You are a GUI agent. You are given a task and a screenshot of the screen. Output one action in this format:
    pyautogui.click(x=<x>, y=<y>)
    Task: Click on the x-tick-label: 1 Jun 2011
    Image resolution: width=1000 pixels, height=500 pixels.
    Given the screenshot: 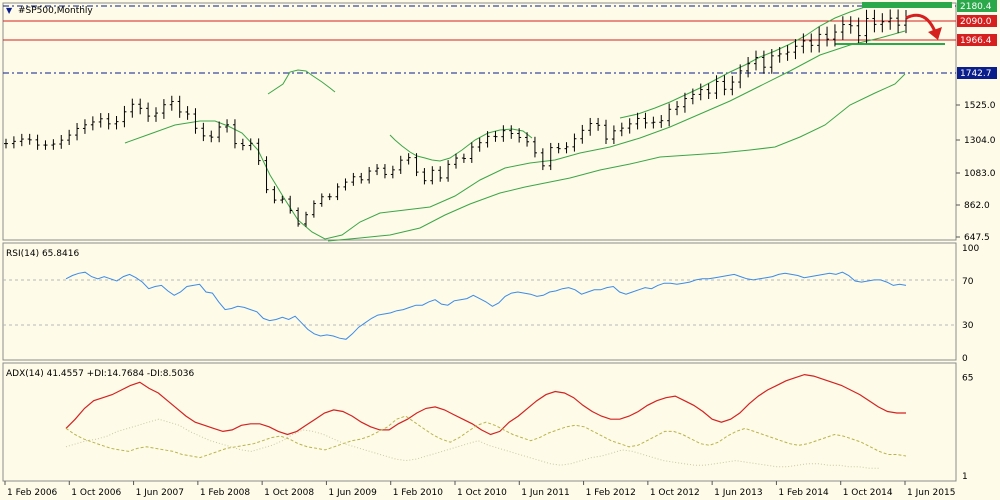 What is the action you would take?
    pyautogui.click(x=545, y=493)
    